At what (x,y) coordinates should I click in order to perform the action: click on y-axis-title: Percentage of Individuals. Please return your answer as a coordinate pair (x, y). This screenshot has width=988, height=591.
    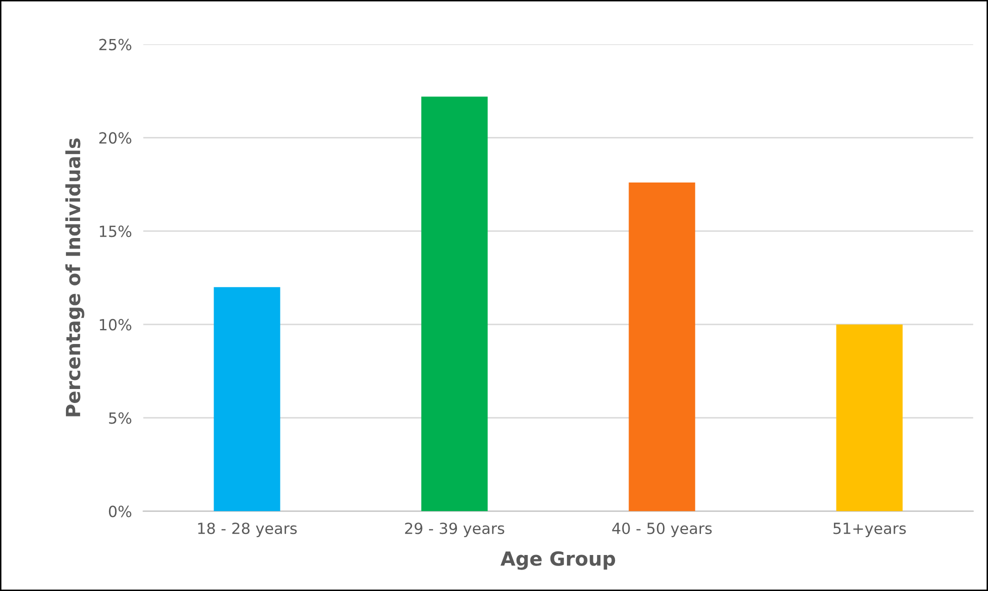
    Looking at the image, I should click on (74, 277).